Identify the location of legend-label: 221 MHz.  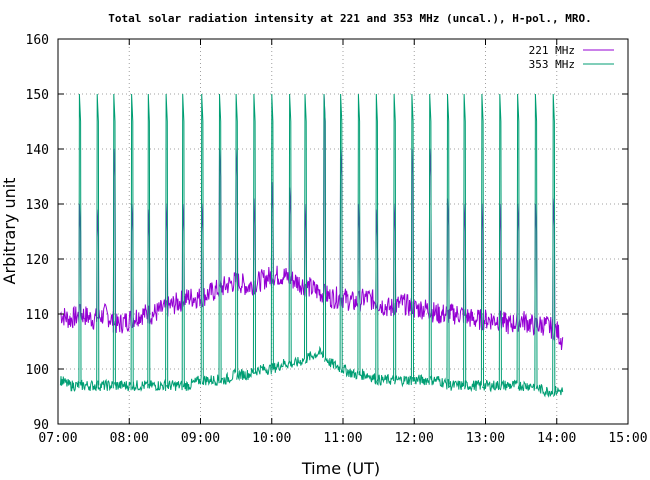
(552, 50).